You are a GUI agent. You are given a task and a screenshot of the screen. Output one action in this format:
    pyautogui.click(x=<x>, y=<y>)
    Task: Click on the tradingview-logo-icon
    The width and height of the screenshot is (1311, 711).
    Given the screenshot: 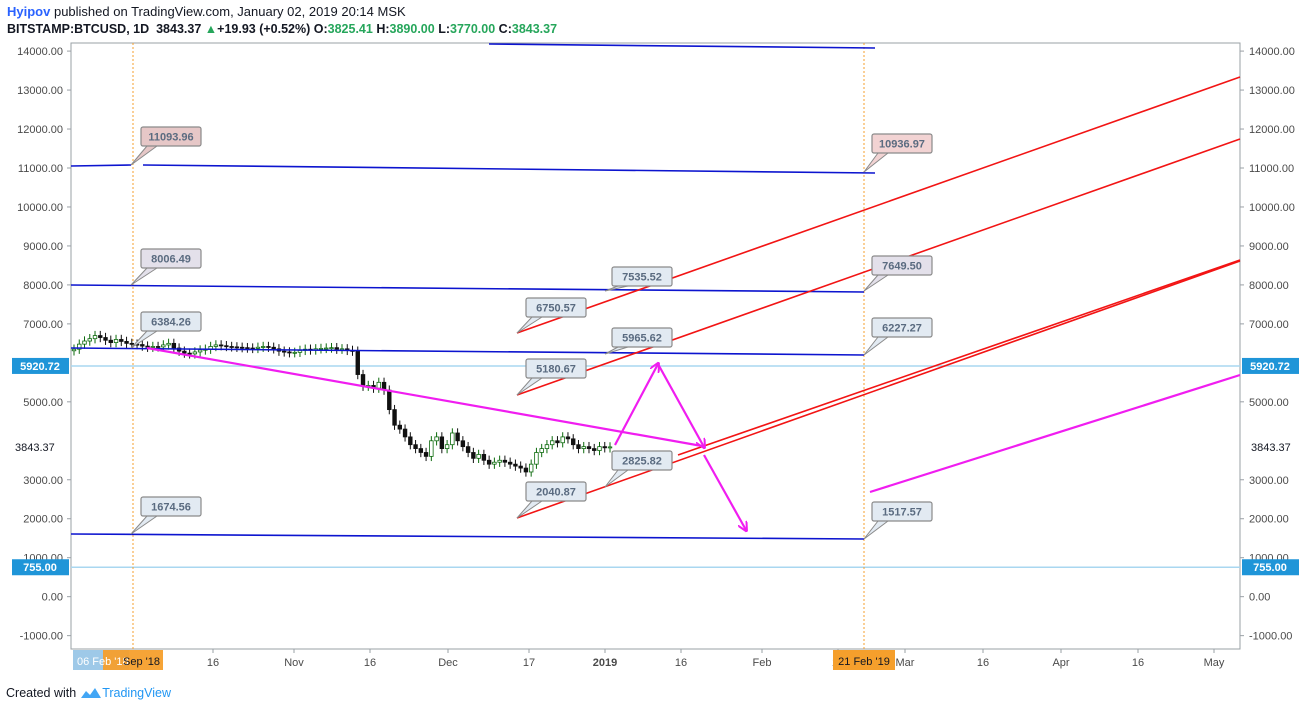 What is the action you would take?
    pyautogui.click(x=91, y=693)
    